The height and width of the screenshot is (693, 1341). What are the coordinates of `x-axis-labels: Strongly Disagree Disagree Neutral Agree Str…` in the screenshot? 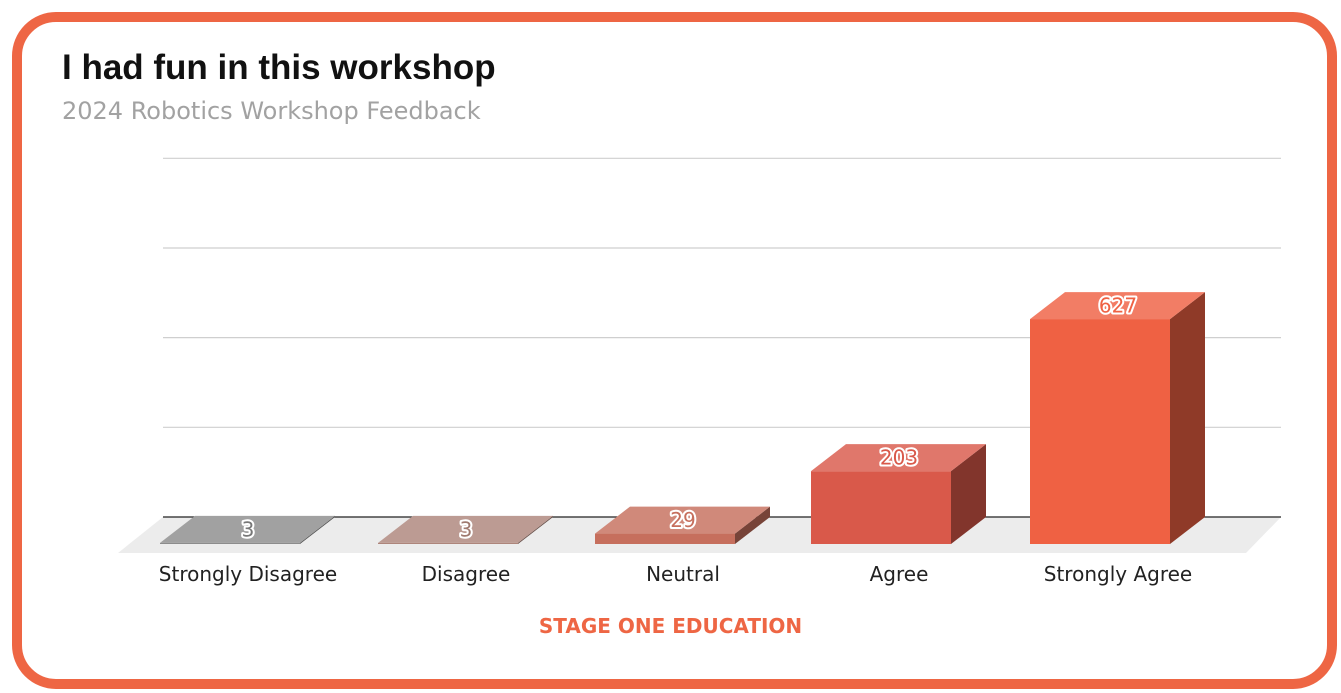 It's located at (675, 574).